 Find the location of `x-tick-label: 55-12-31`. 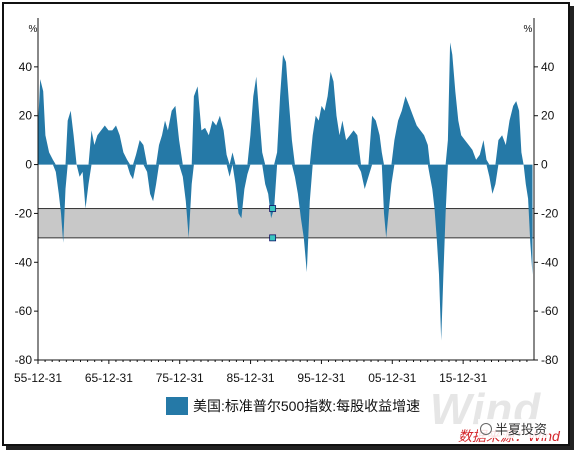

x-tick-label: 55-12-31 is located at coordinates (38, 378).